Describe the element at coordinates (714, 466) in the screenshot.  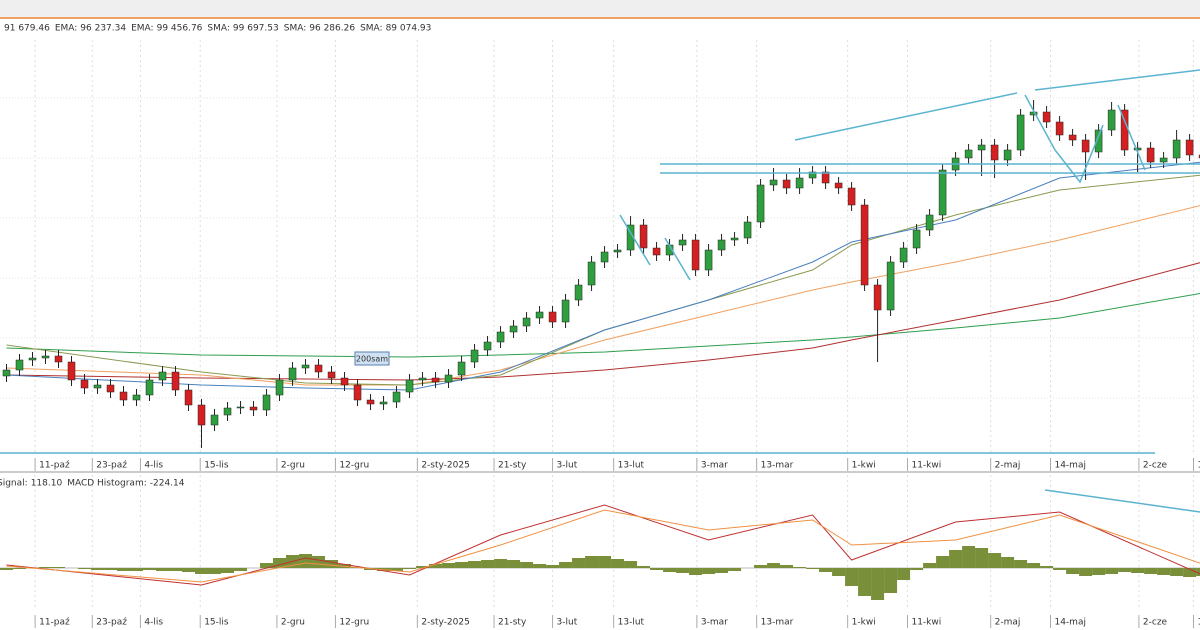
I see `x-tick-label: 3-mar` at that location.